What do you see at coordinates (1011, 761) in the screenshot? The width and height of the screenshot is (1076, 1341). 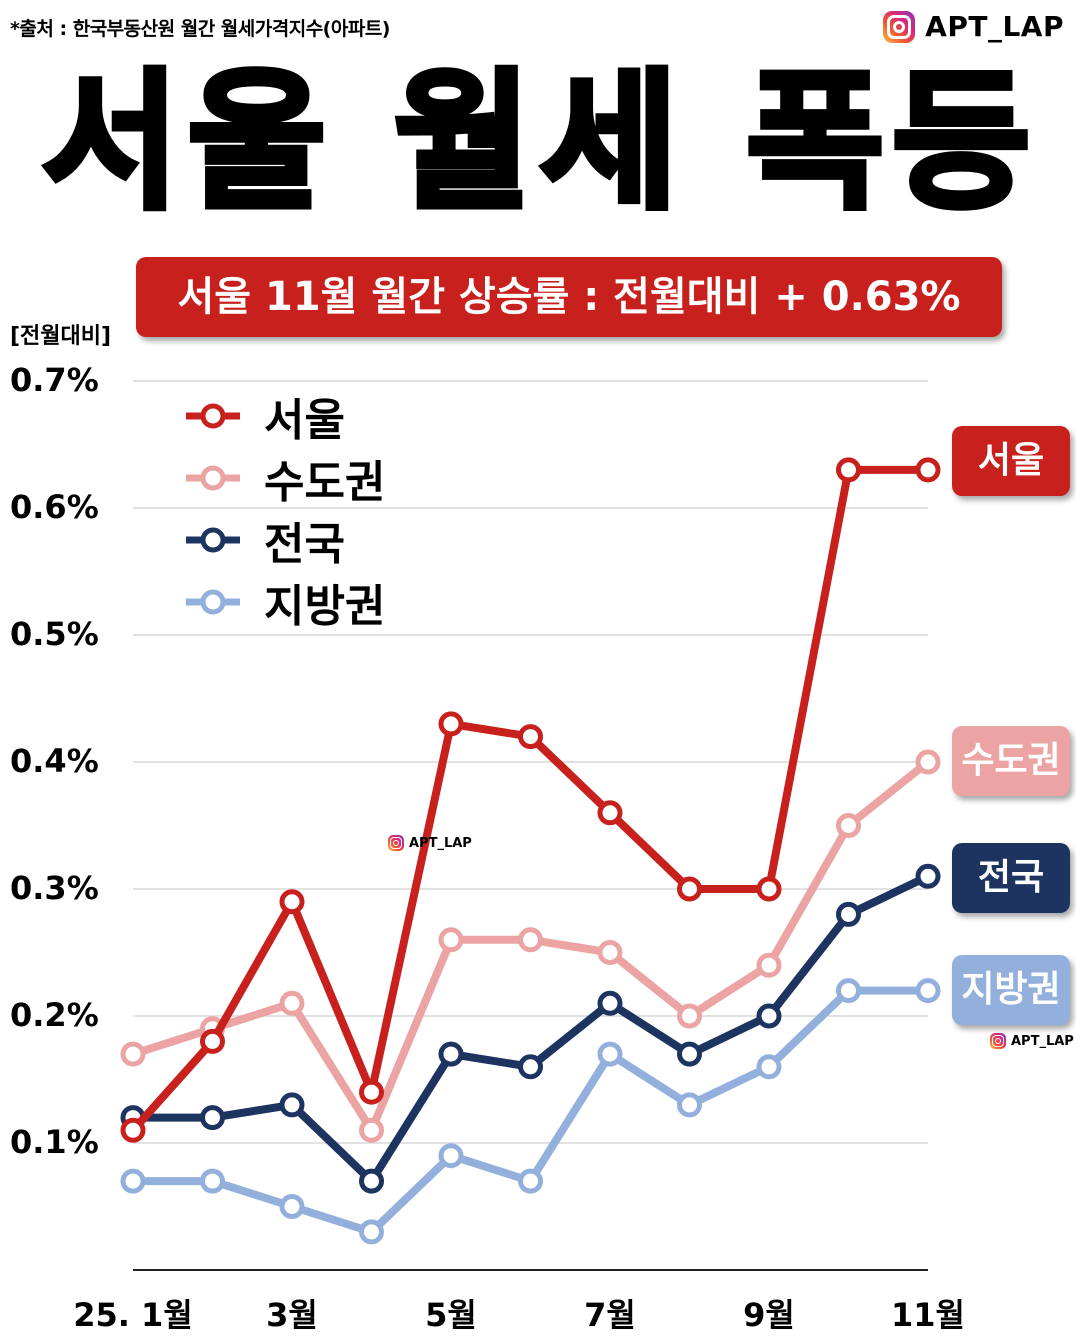 I see `series-end-tag: 수도권` at bounding box center [1011, 761].